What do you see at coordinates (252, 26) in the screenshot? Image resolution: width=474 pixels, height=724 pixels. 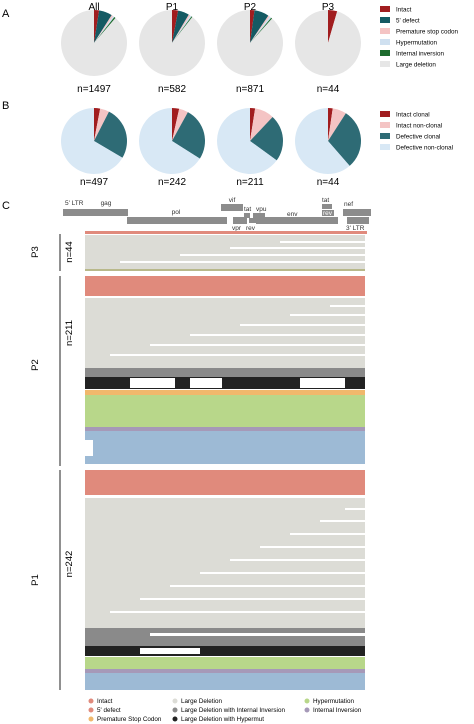 I see `a-pie-3-slice-intact` at bounding box center [252, 26].